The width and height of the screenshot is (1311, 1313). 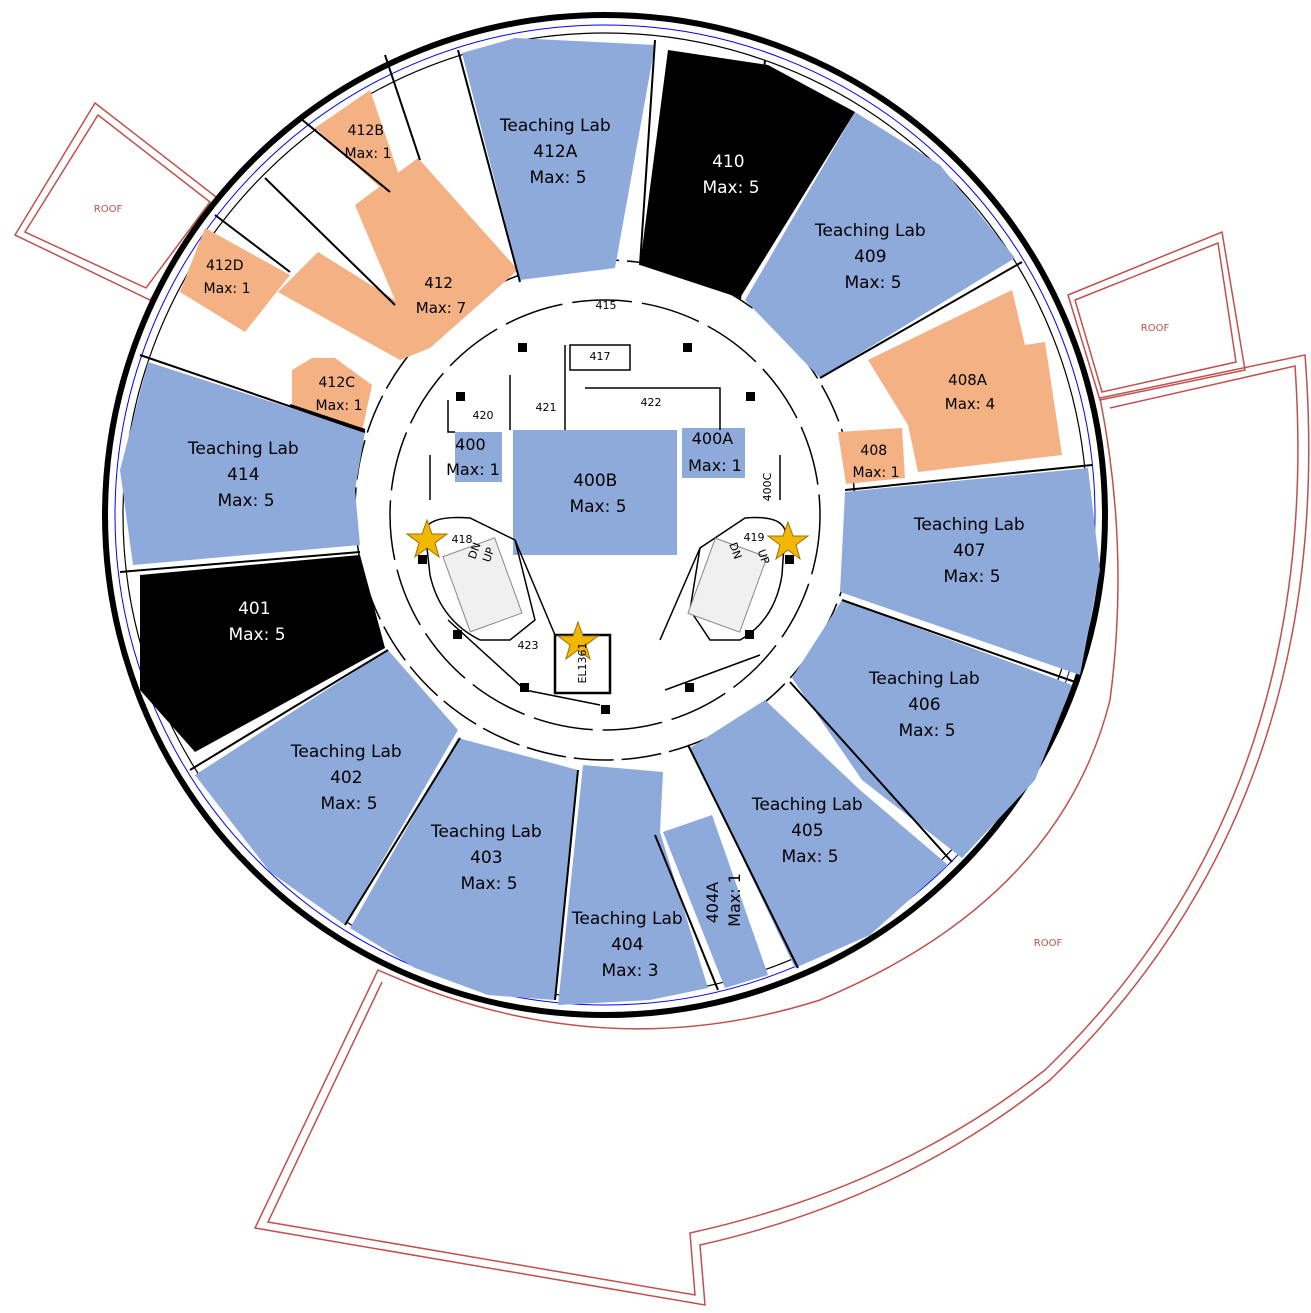 I want to click on room-404A, so click(x=715, y=901).